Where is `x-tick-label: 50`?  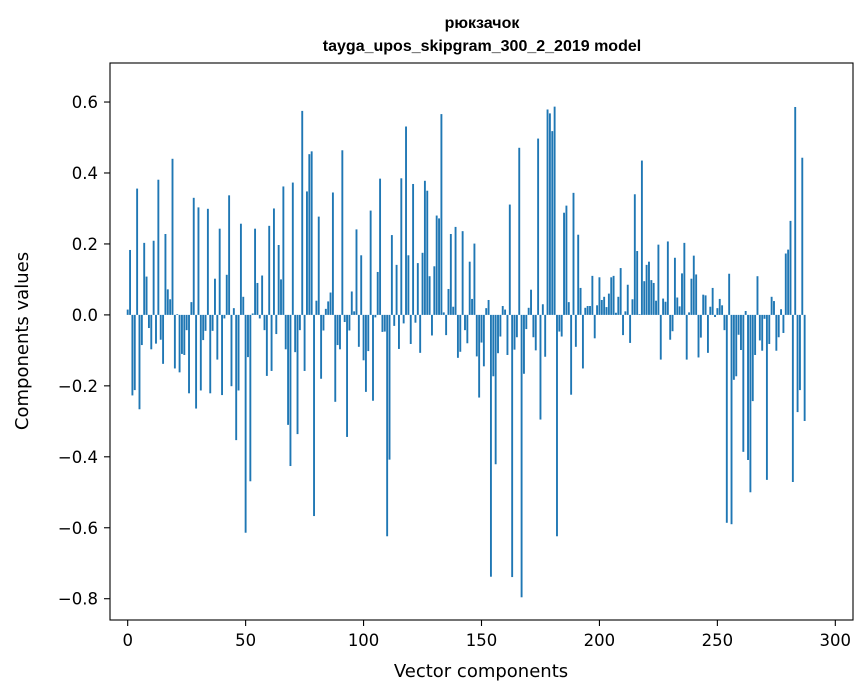
x-tick-label: 50 is located at coordinates (245, 640).